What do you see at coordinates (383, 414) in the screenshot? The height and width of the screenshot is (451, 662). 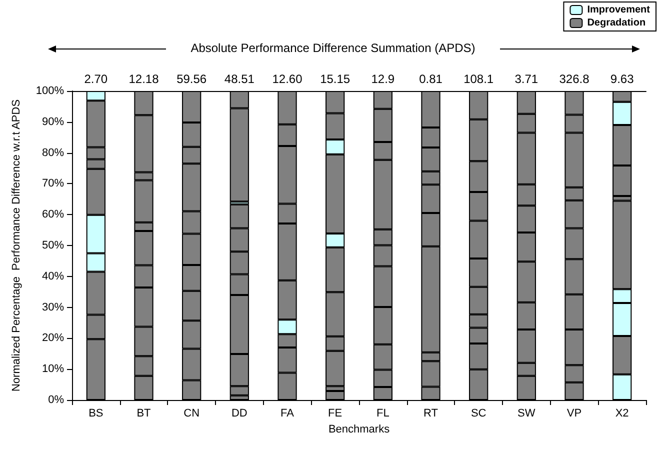 I see `x-tick-label: FL` at bounding box center [383, 414].